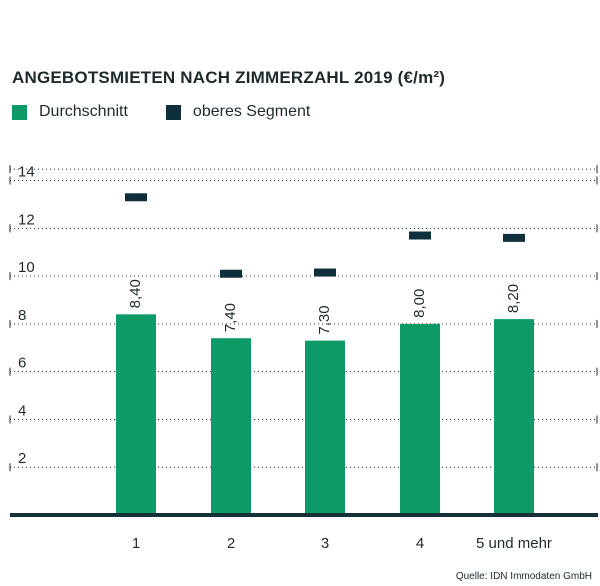  Describe the element at coordinates (514, 543) in the screenshot. I see `x-tick-label: 5 und mehr` at that location.